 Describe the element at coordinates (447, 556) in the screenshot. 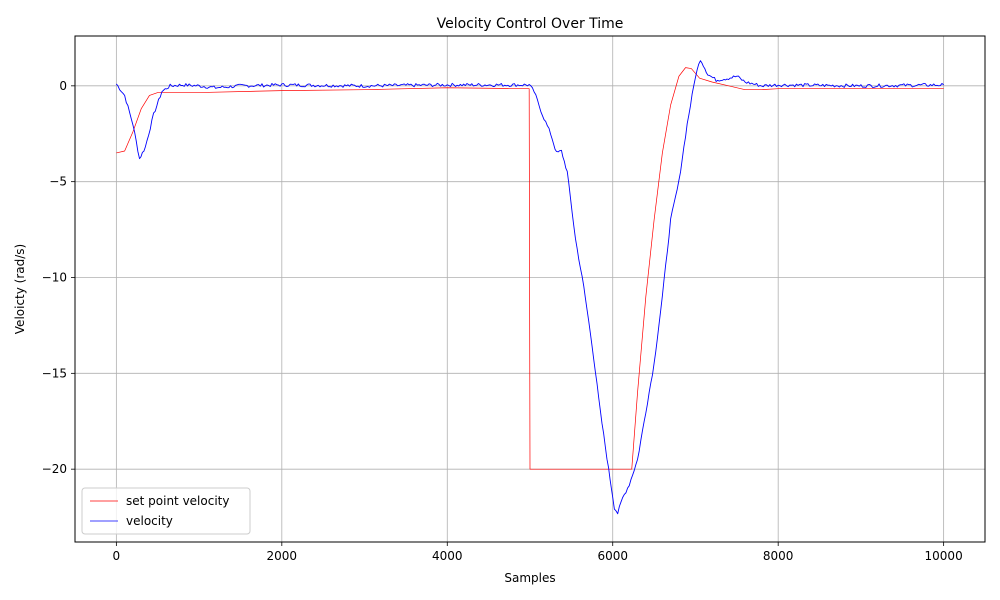

I see `x-tick-label: 4000` at that location.